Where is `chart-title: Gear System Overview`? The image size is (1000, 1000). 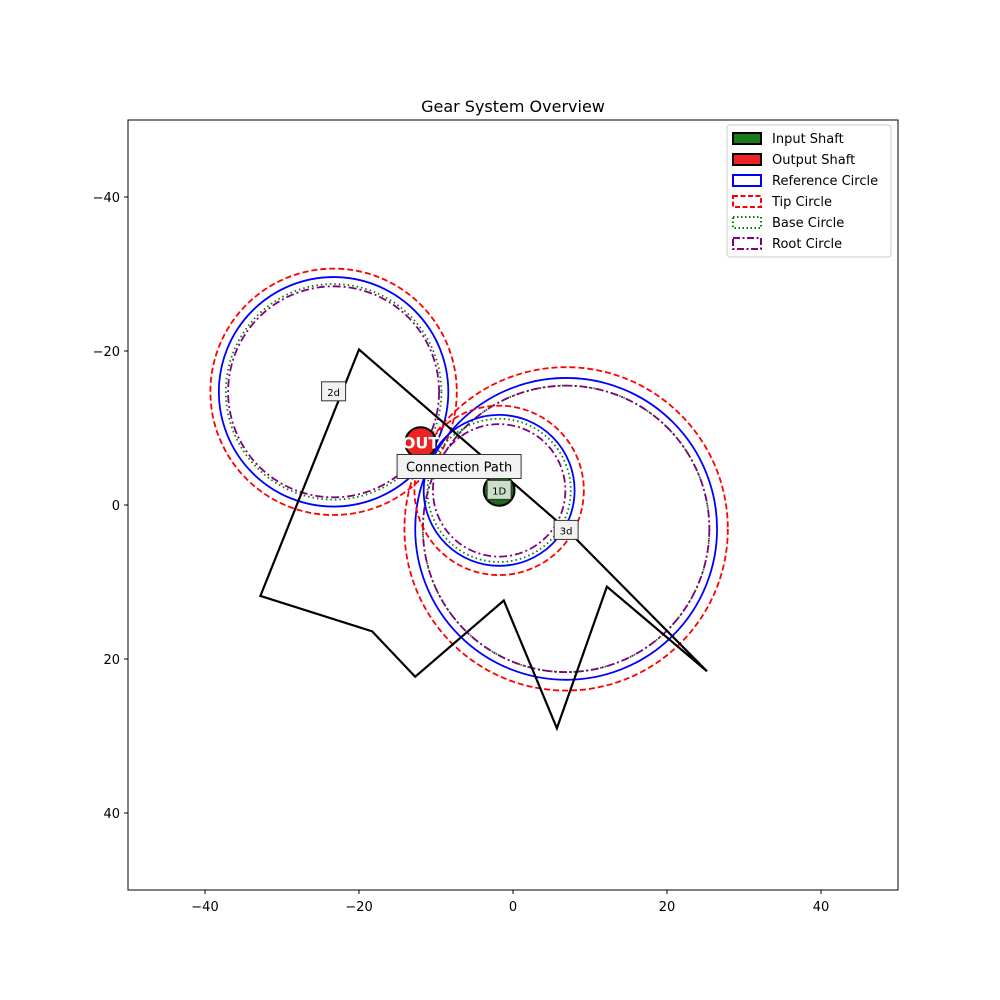
chart-title: Gear System Overview is located at coordinates (513, 106).